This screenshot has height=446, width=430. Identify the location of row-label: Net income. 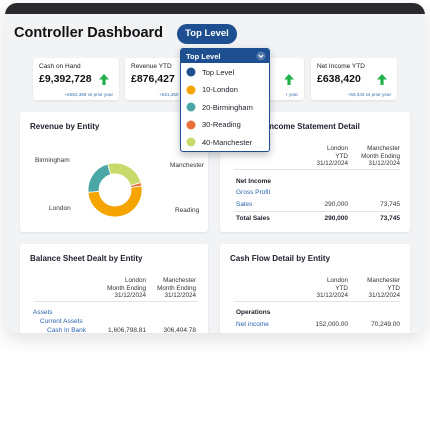
(252, 324).